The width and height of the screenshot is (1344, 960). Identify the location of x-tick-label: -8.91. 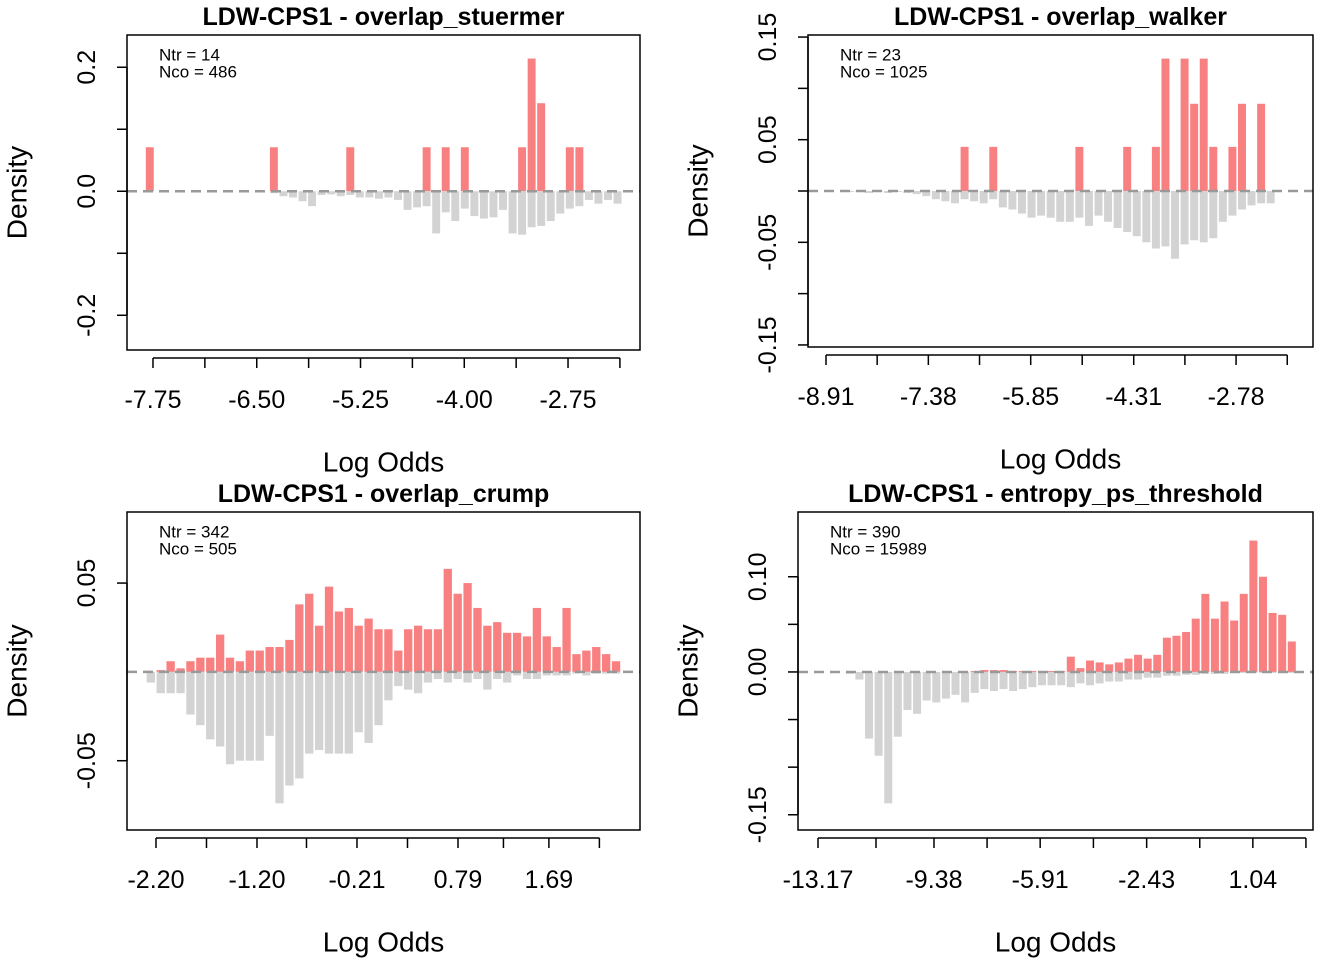
(826, 397).